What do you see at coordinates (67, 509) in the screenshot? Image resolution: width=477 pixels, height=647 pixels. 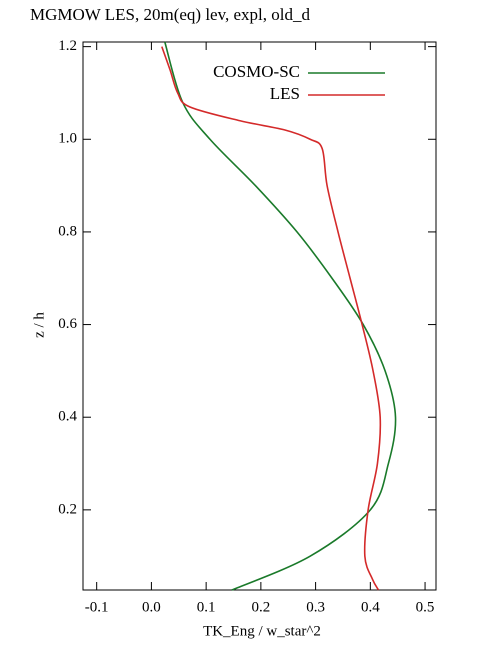 I see `y-tick-label: 0.2` at bounding box center [67, 509].